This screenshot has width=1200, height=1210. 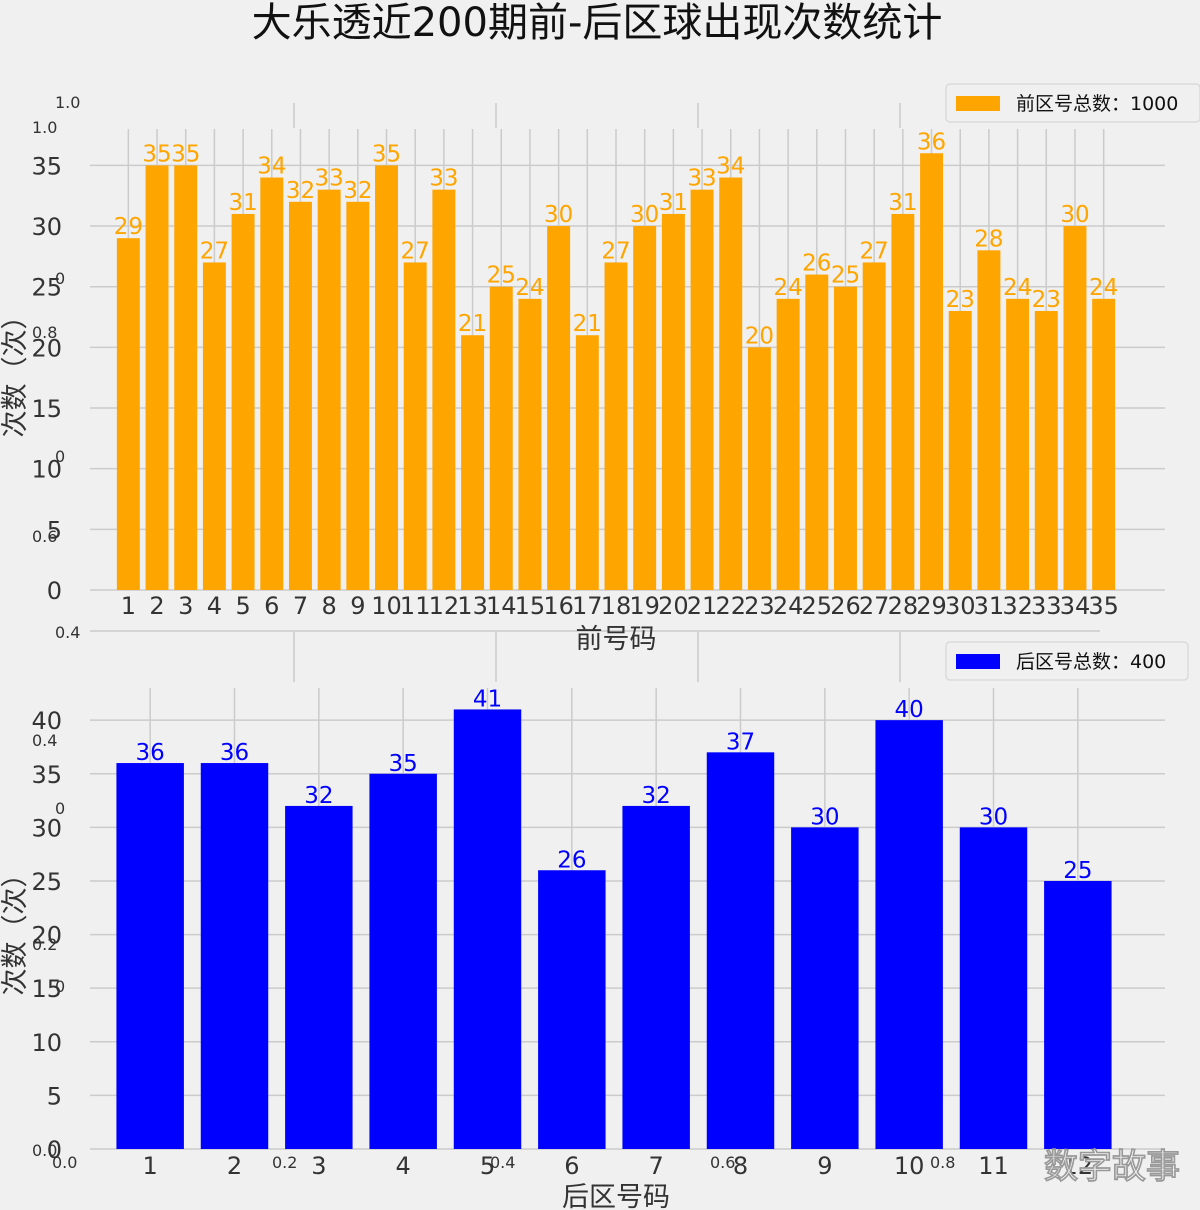 I want to click on legend-swatch, so click(x=978, y=103).